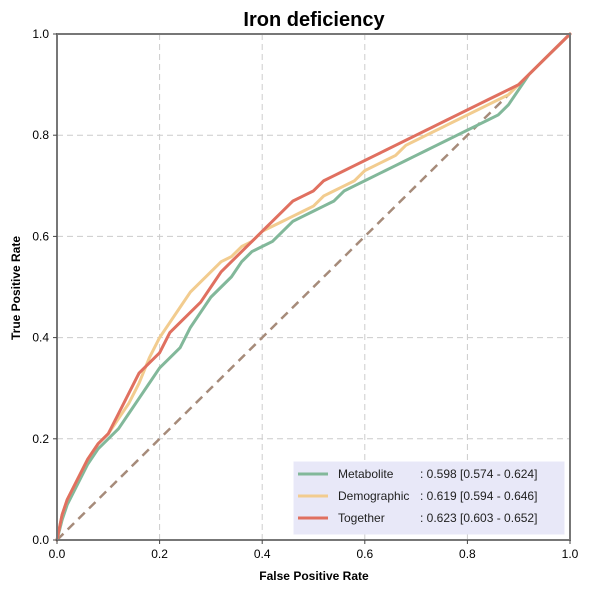 This screenshot has height=592, width=591. I want to click on x-tick-label: 0.6, so click(364, 554).